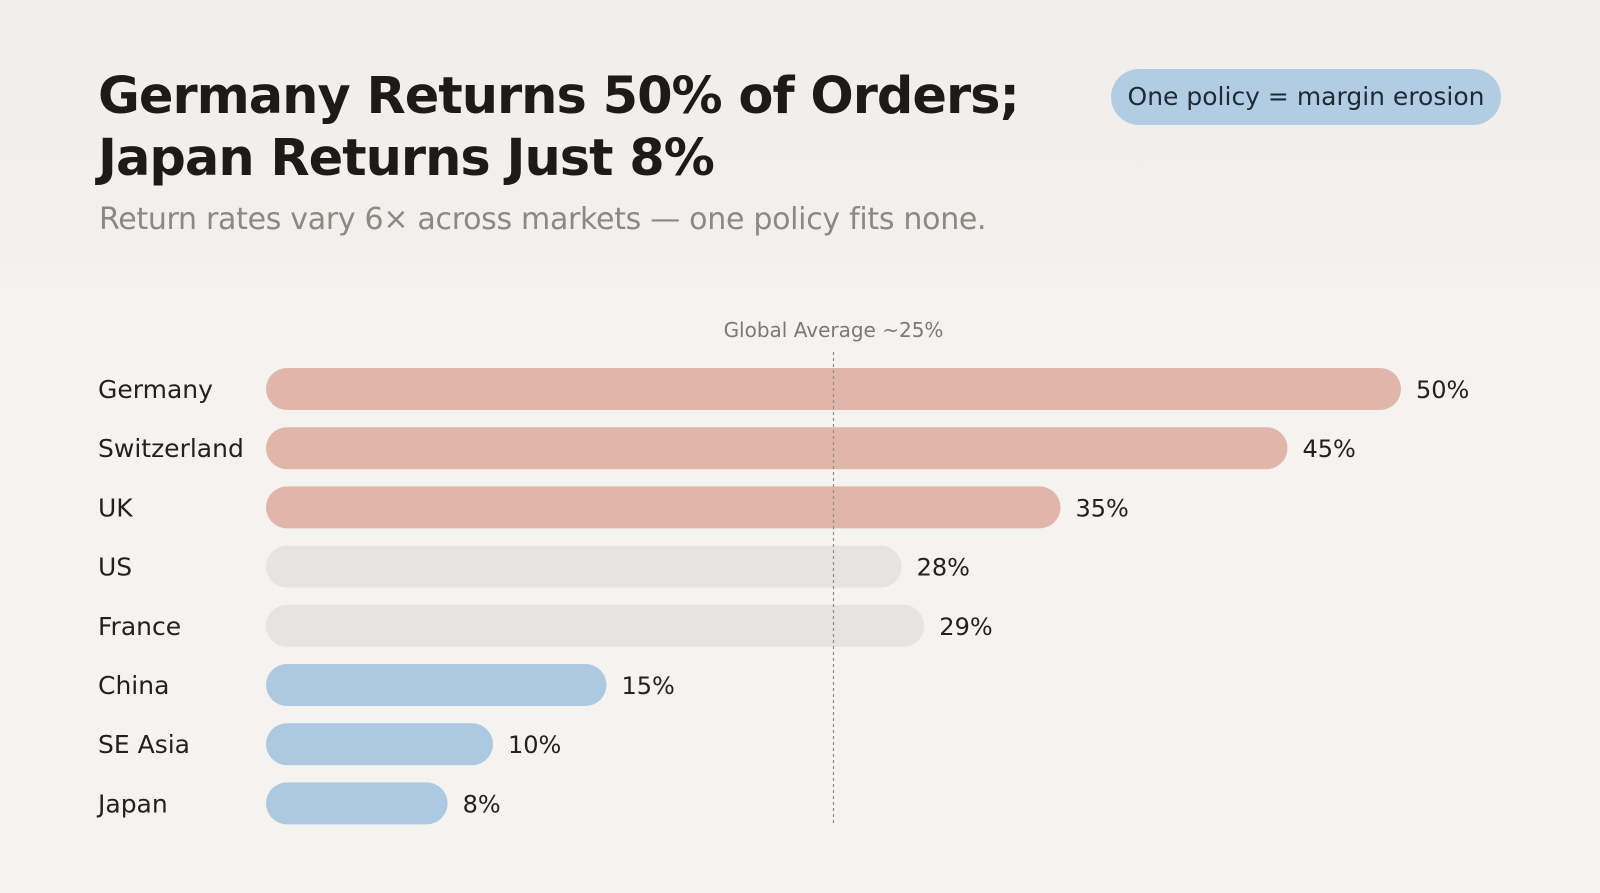  I want to click on global-average-label: Global Average ~25%, so click(834, 330).